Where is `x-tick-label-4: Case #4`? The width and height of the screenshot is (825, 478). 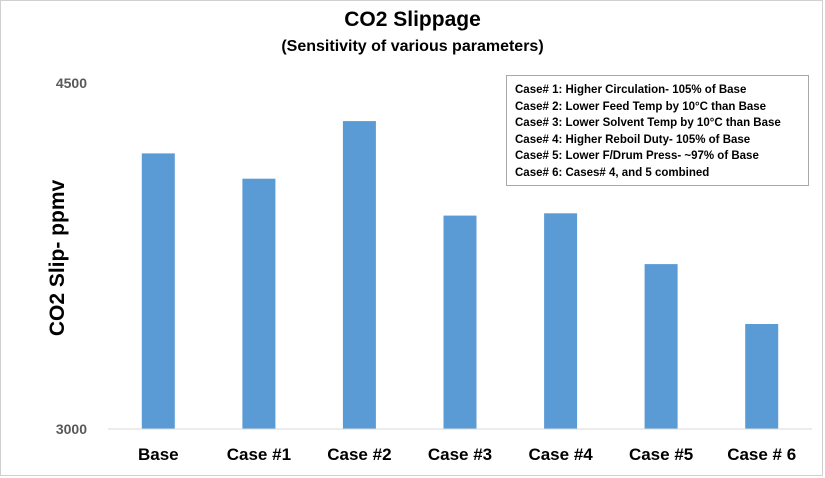 x-tick-label-4: Case #4 is located at coordinates (560, 454).